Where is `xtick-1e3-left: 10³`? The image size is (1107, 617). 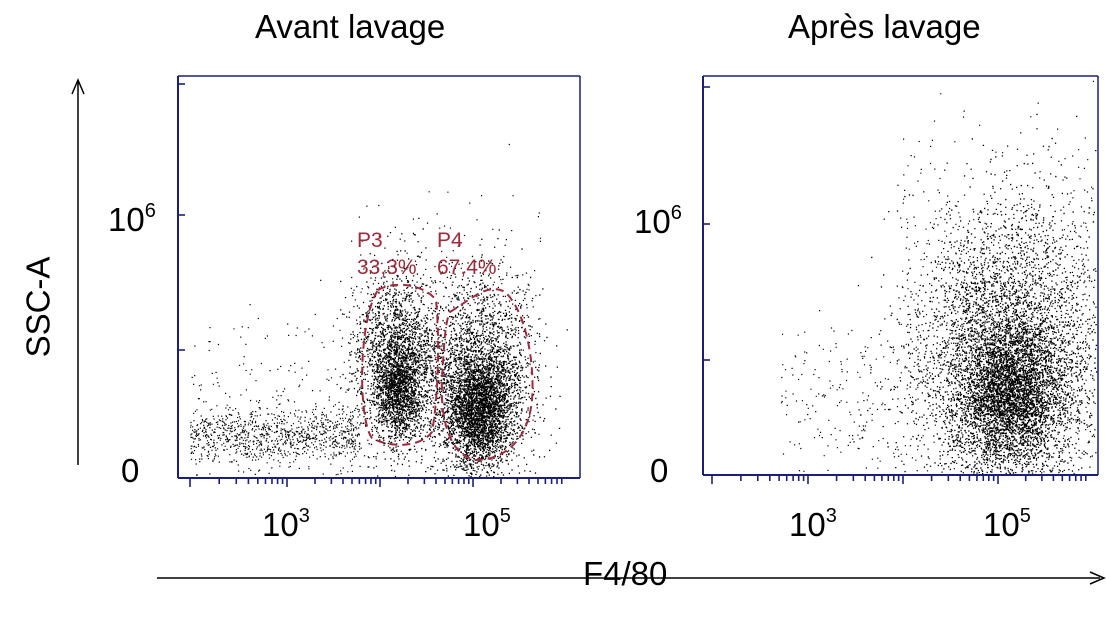
xtick-1e3-left: 10³ is located at coordinates (286, 524).